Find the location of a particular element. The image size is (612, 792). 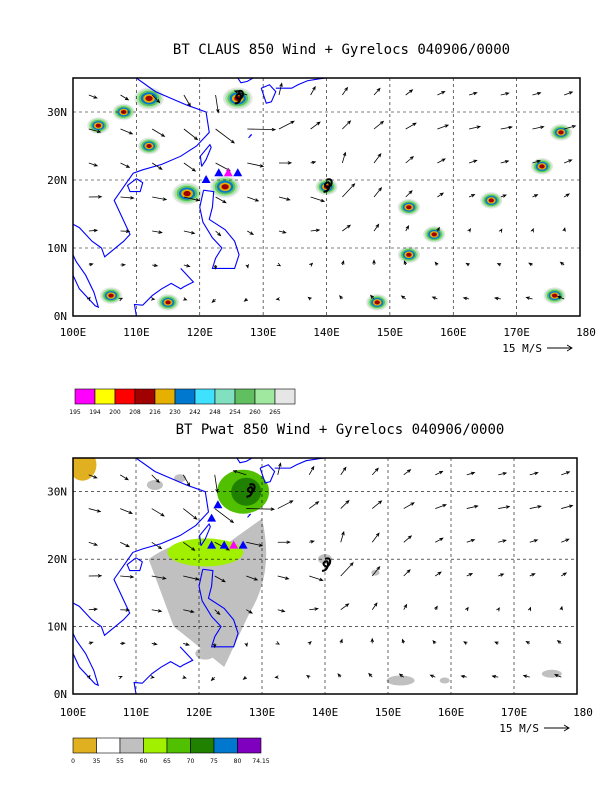

chart-title: BT Pwat 850 Wind + Gyrelocs 040906/0000 is located at coordinates (340, 430).